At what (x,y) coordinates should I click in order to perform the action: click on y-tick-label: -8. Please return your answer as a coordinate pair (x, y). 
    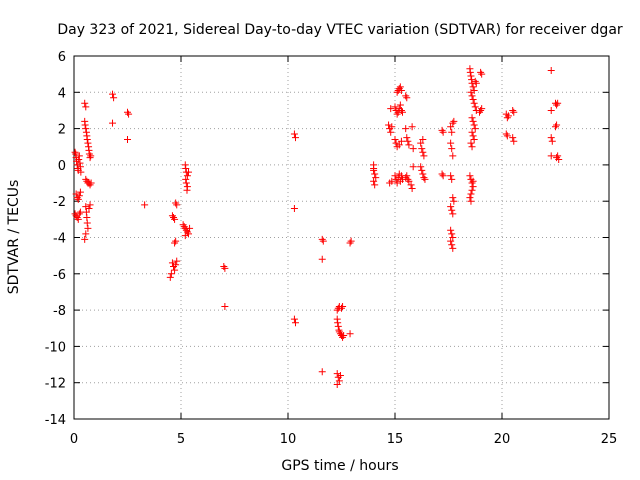
    Looking at the image, I should click on (59, 311).